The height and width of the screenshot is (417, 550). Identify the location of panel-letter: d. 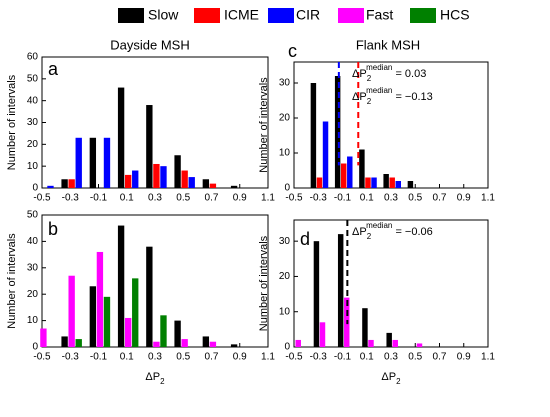
(305, 239).